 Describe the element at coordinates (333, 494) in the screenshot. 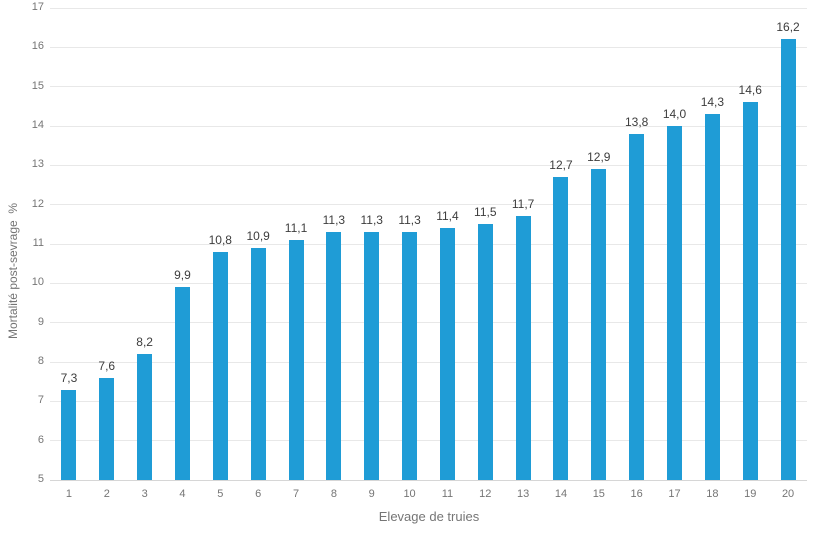

I see `x-tick-label: 8` at that location.